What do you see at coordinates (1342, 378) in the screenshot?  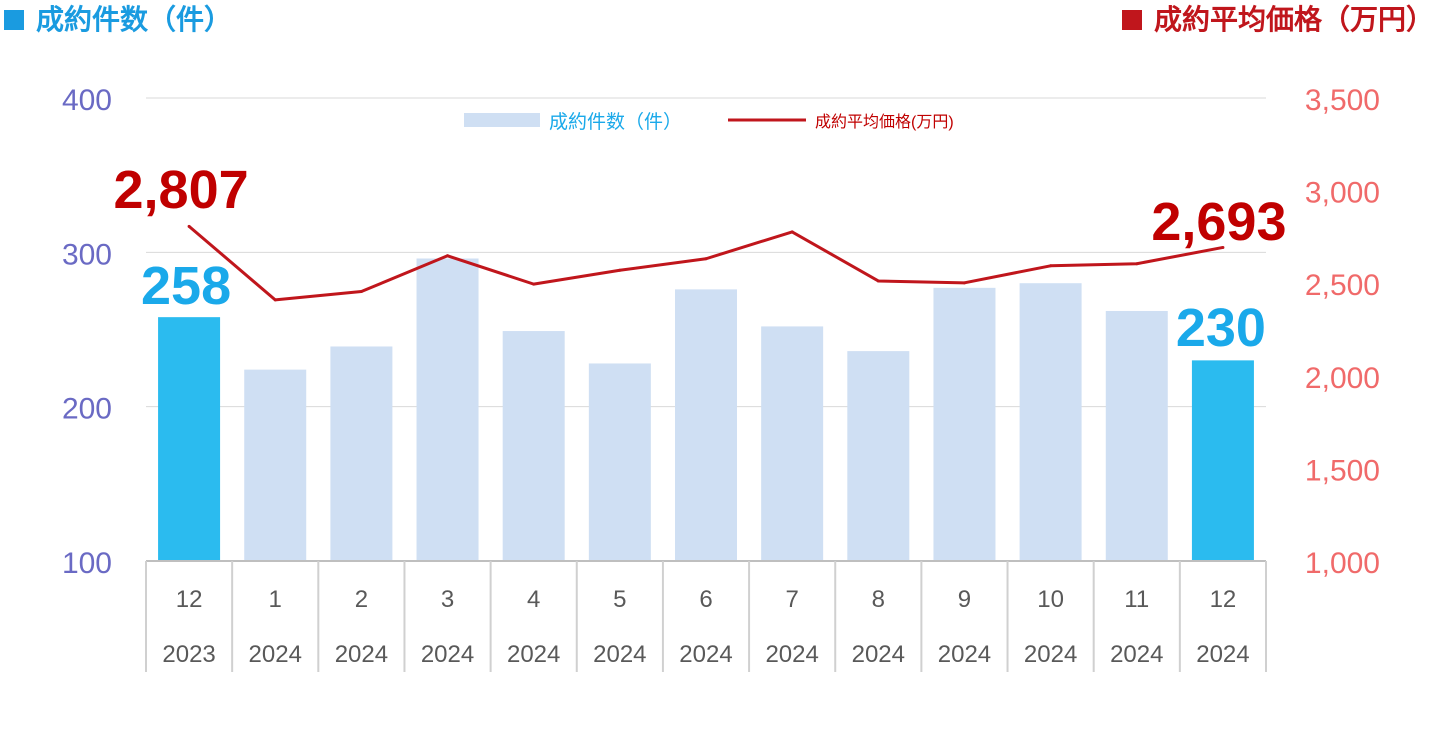 I see `y-right-tick-label: 2,000` at bounding box center [1342, 378].